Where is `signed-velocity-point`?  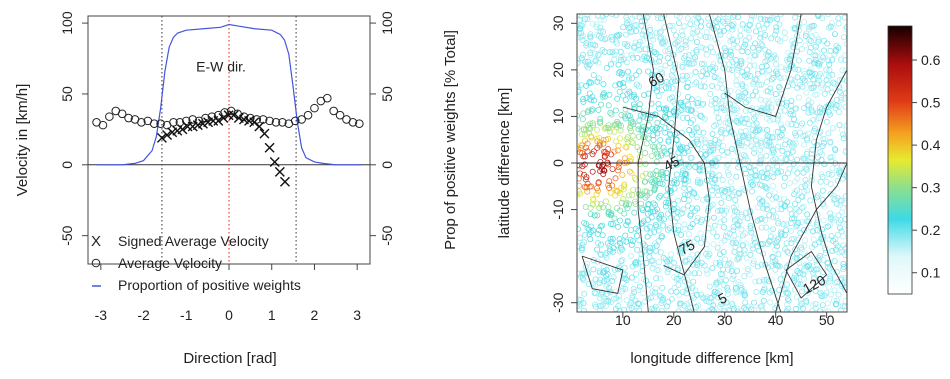 signed-velocity-point is located at coordinates (218, 120).